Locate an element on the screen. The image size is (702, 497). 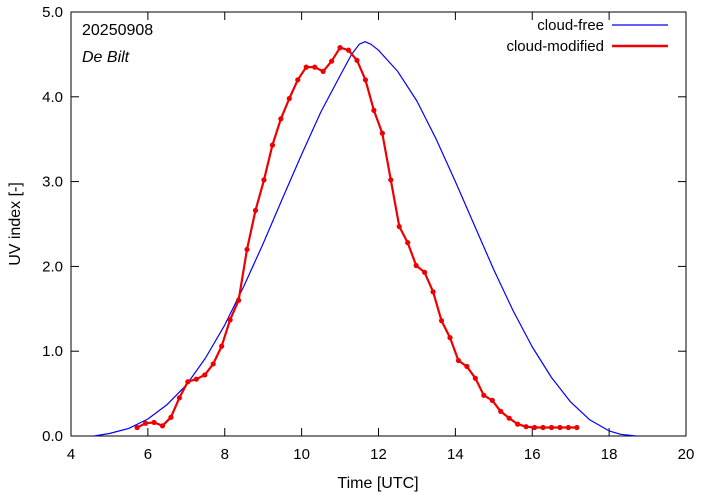
x-axis-title: Time [UTC] is located at coordinates (377, 483).